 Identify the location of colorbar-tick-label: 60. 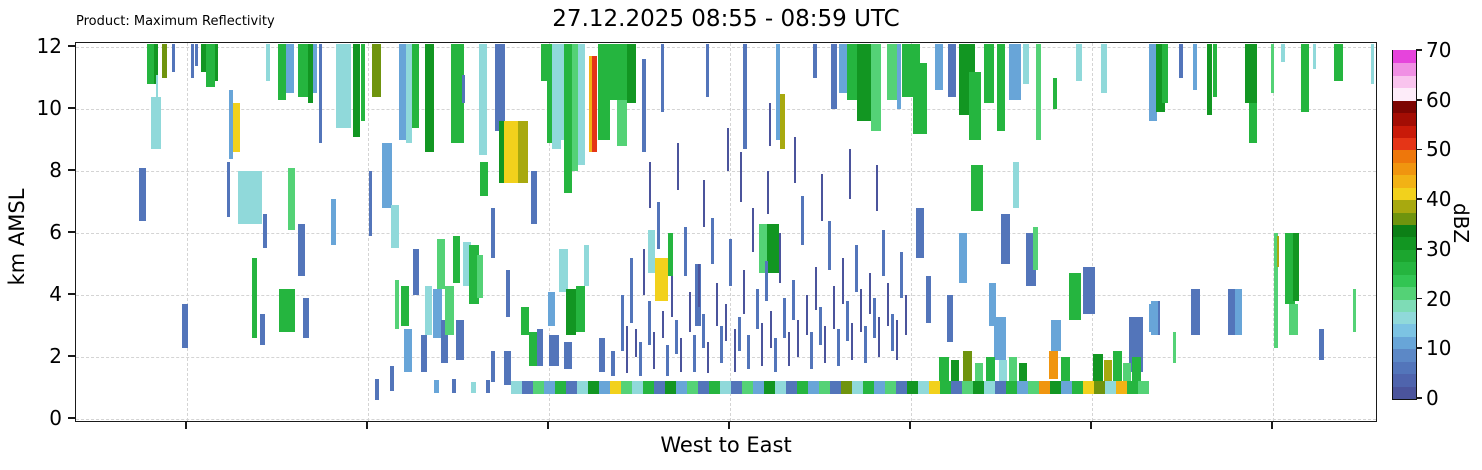
(1439, 99).